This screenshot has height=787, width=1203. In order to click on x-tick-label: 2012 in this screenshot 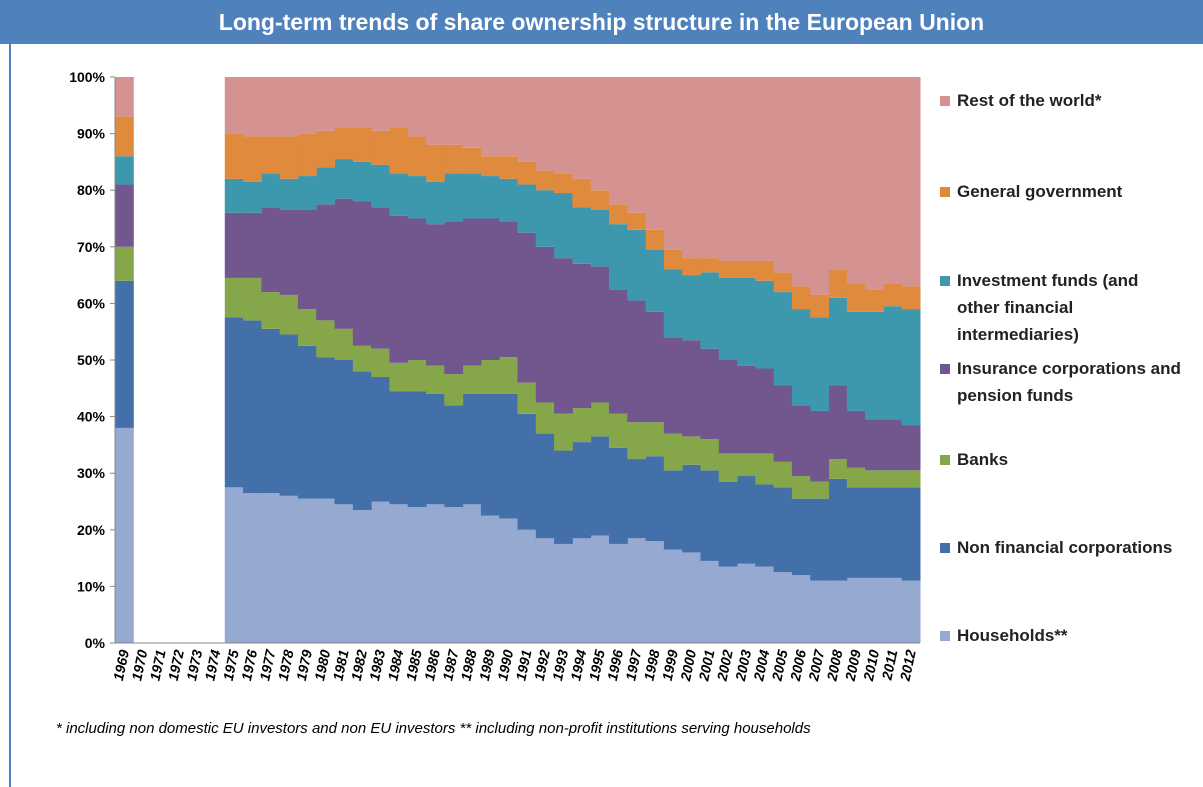, I will do `click(907, 665)`.